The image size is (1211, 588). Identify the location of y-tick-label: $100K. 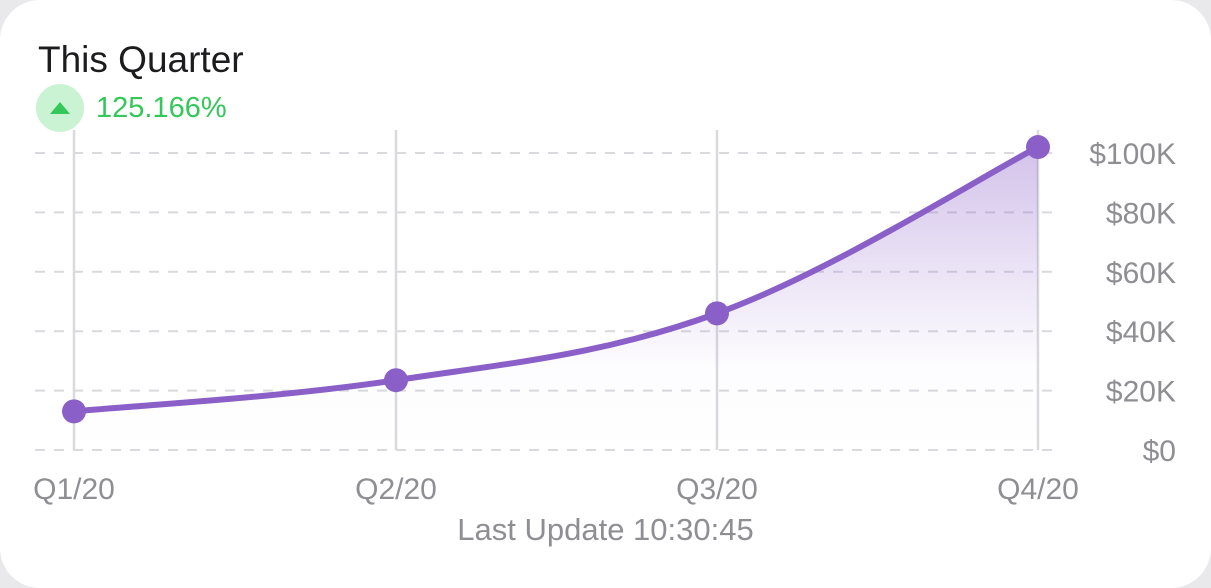
(1132, 154).